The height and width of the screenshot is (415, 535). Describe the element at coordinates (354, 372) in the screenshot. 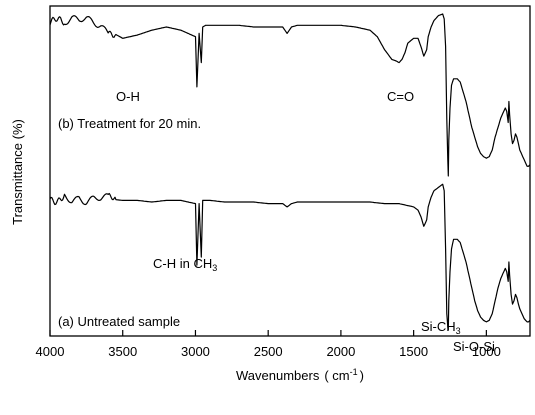

I see `x-axis-label-unit-sup: -1` at that location.